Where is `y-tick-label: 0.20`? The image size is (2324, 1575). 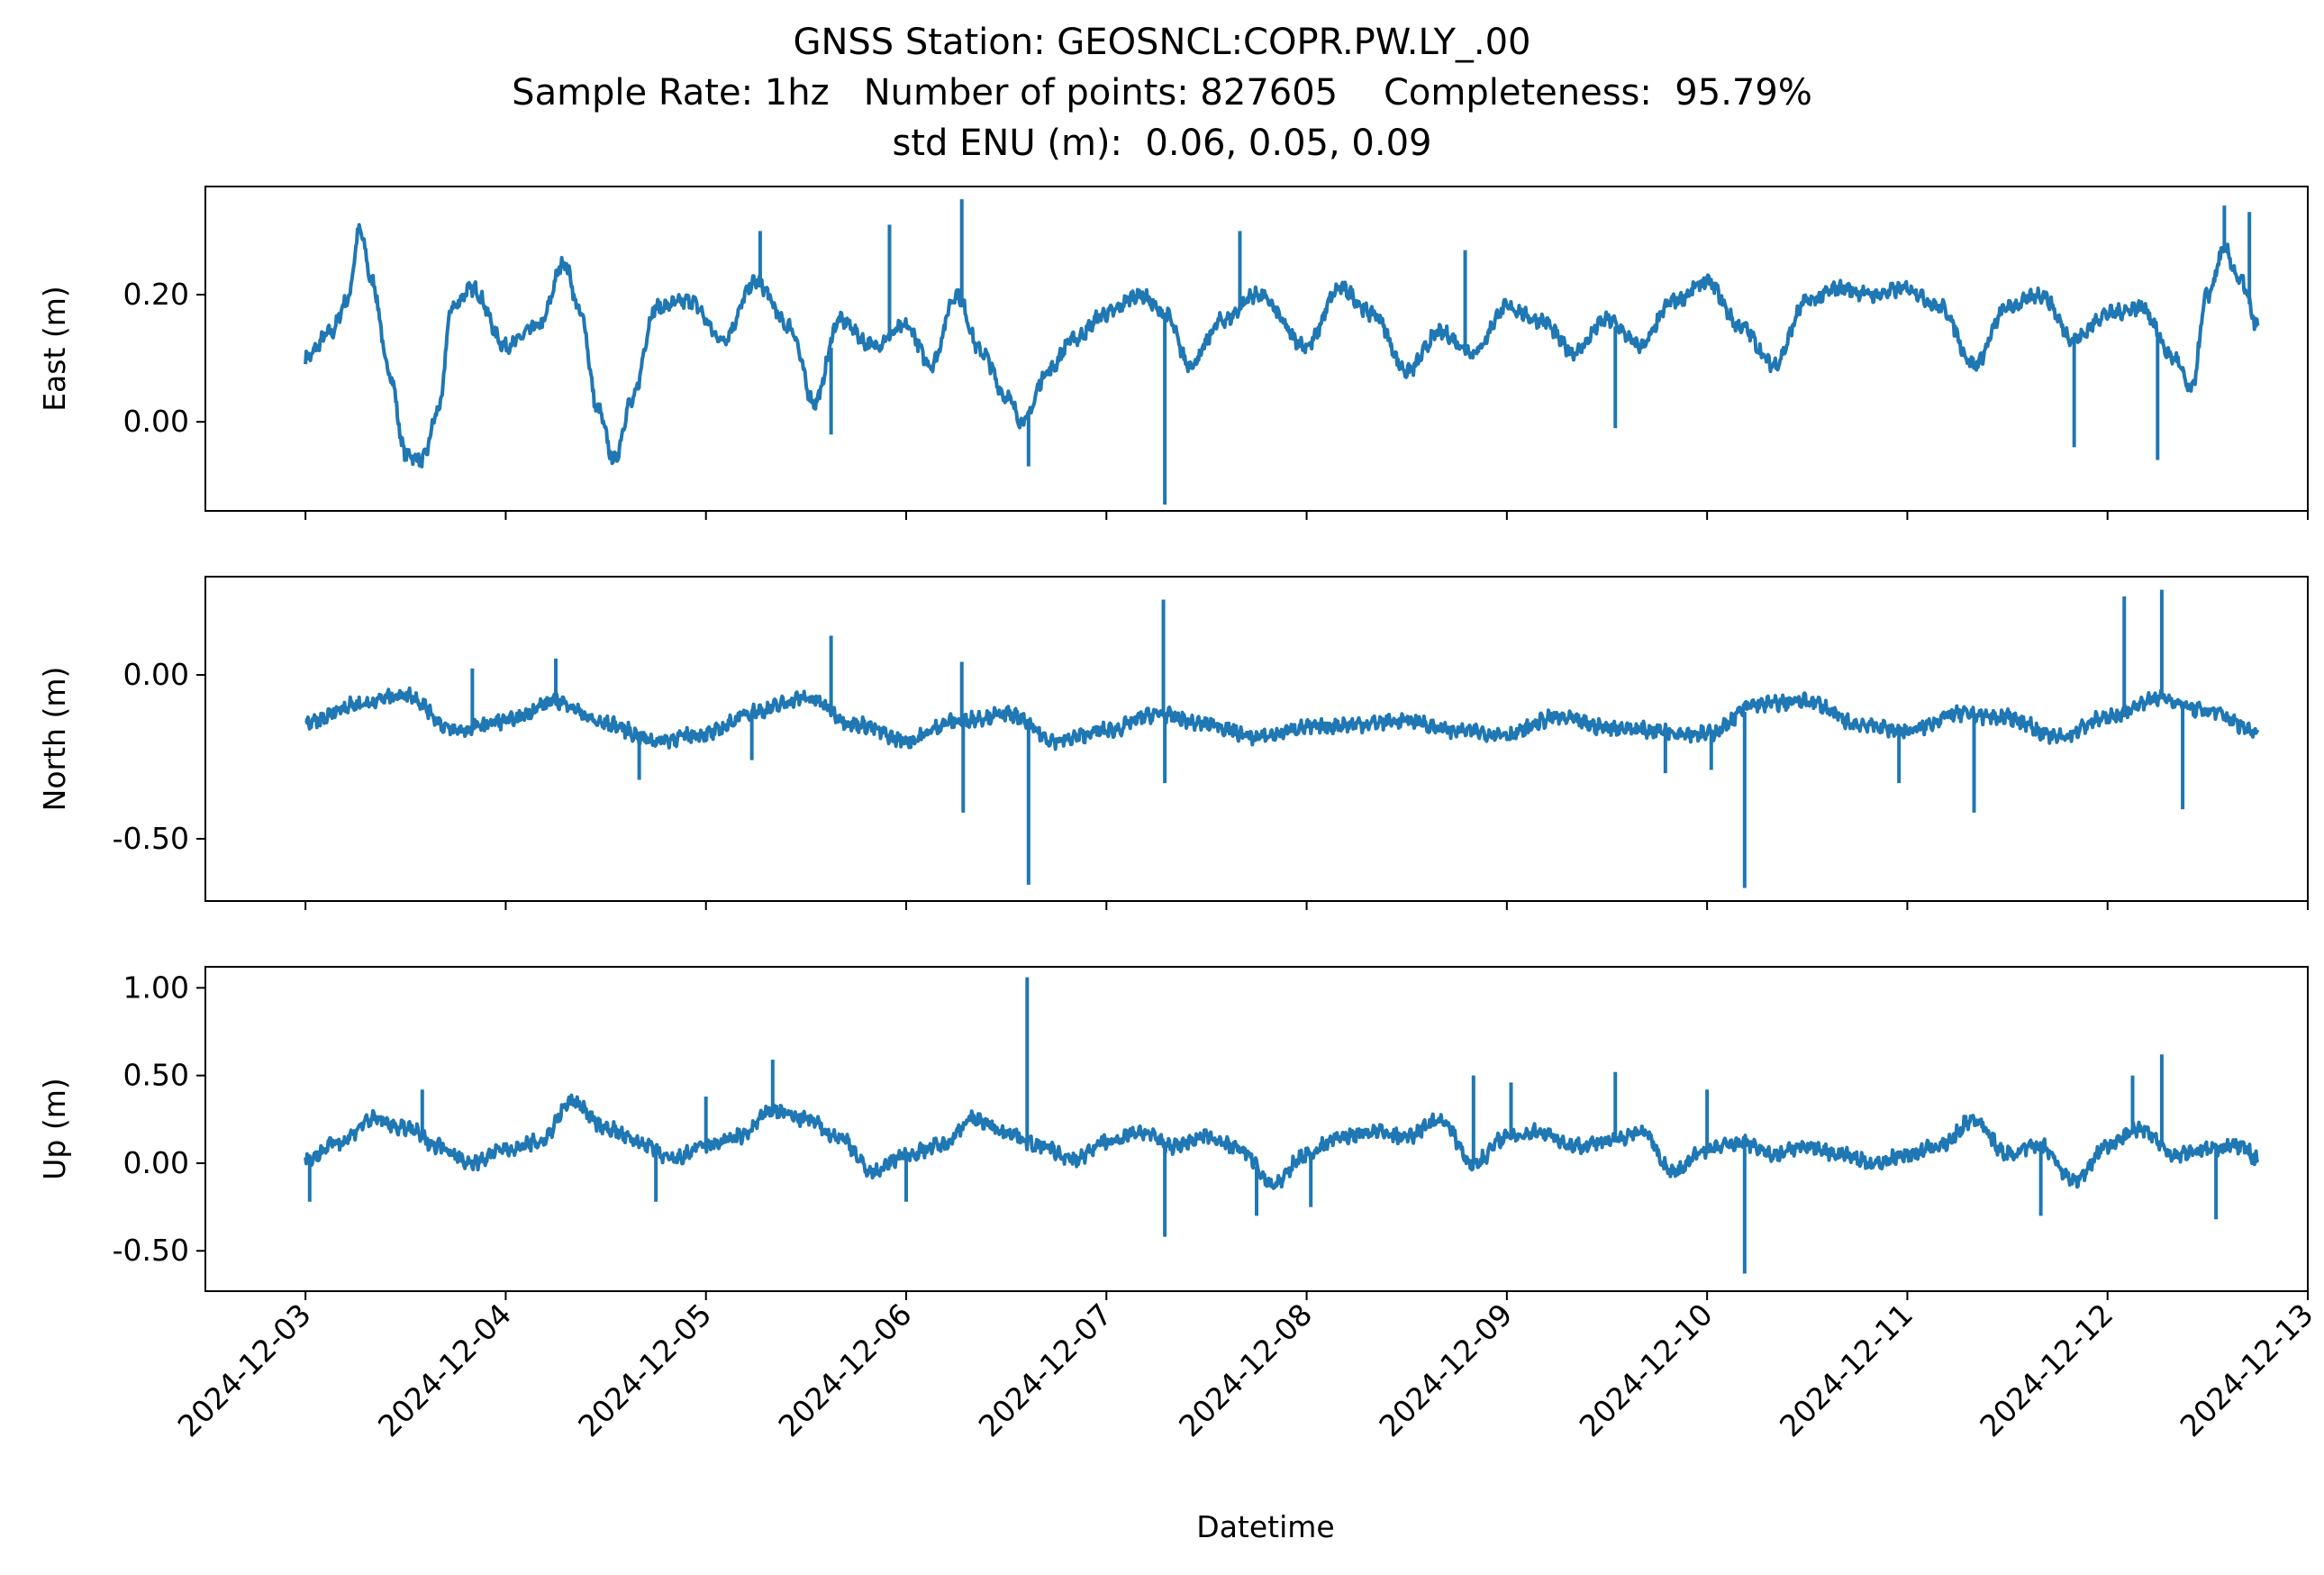 y-tick-label: 0.20 is located at coordinates (156, 294).